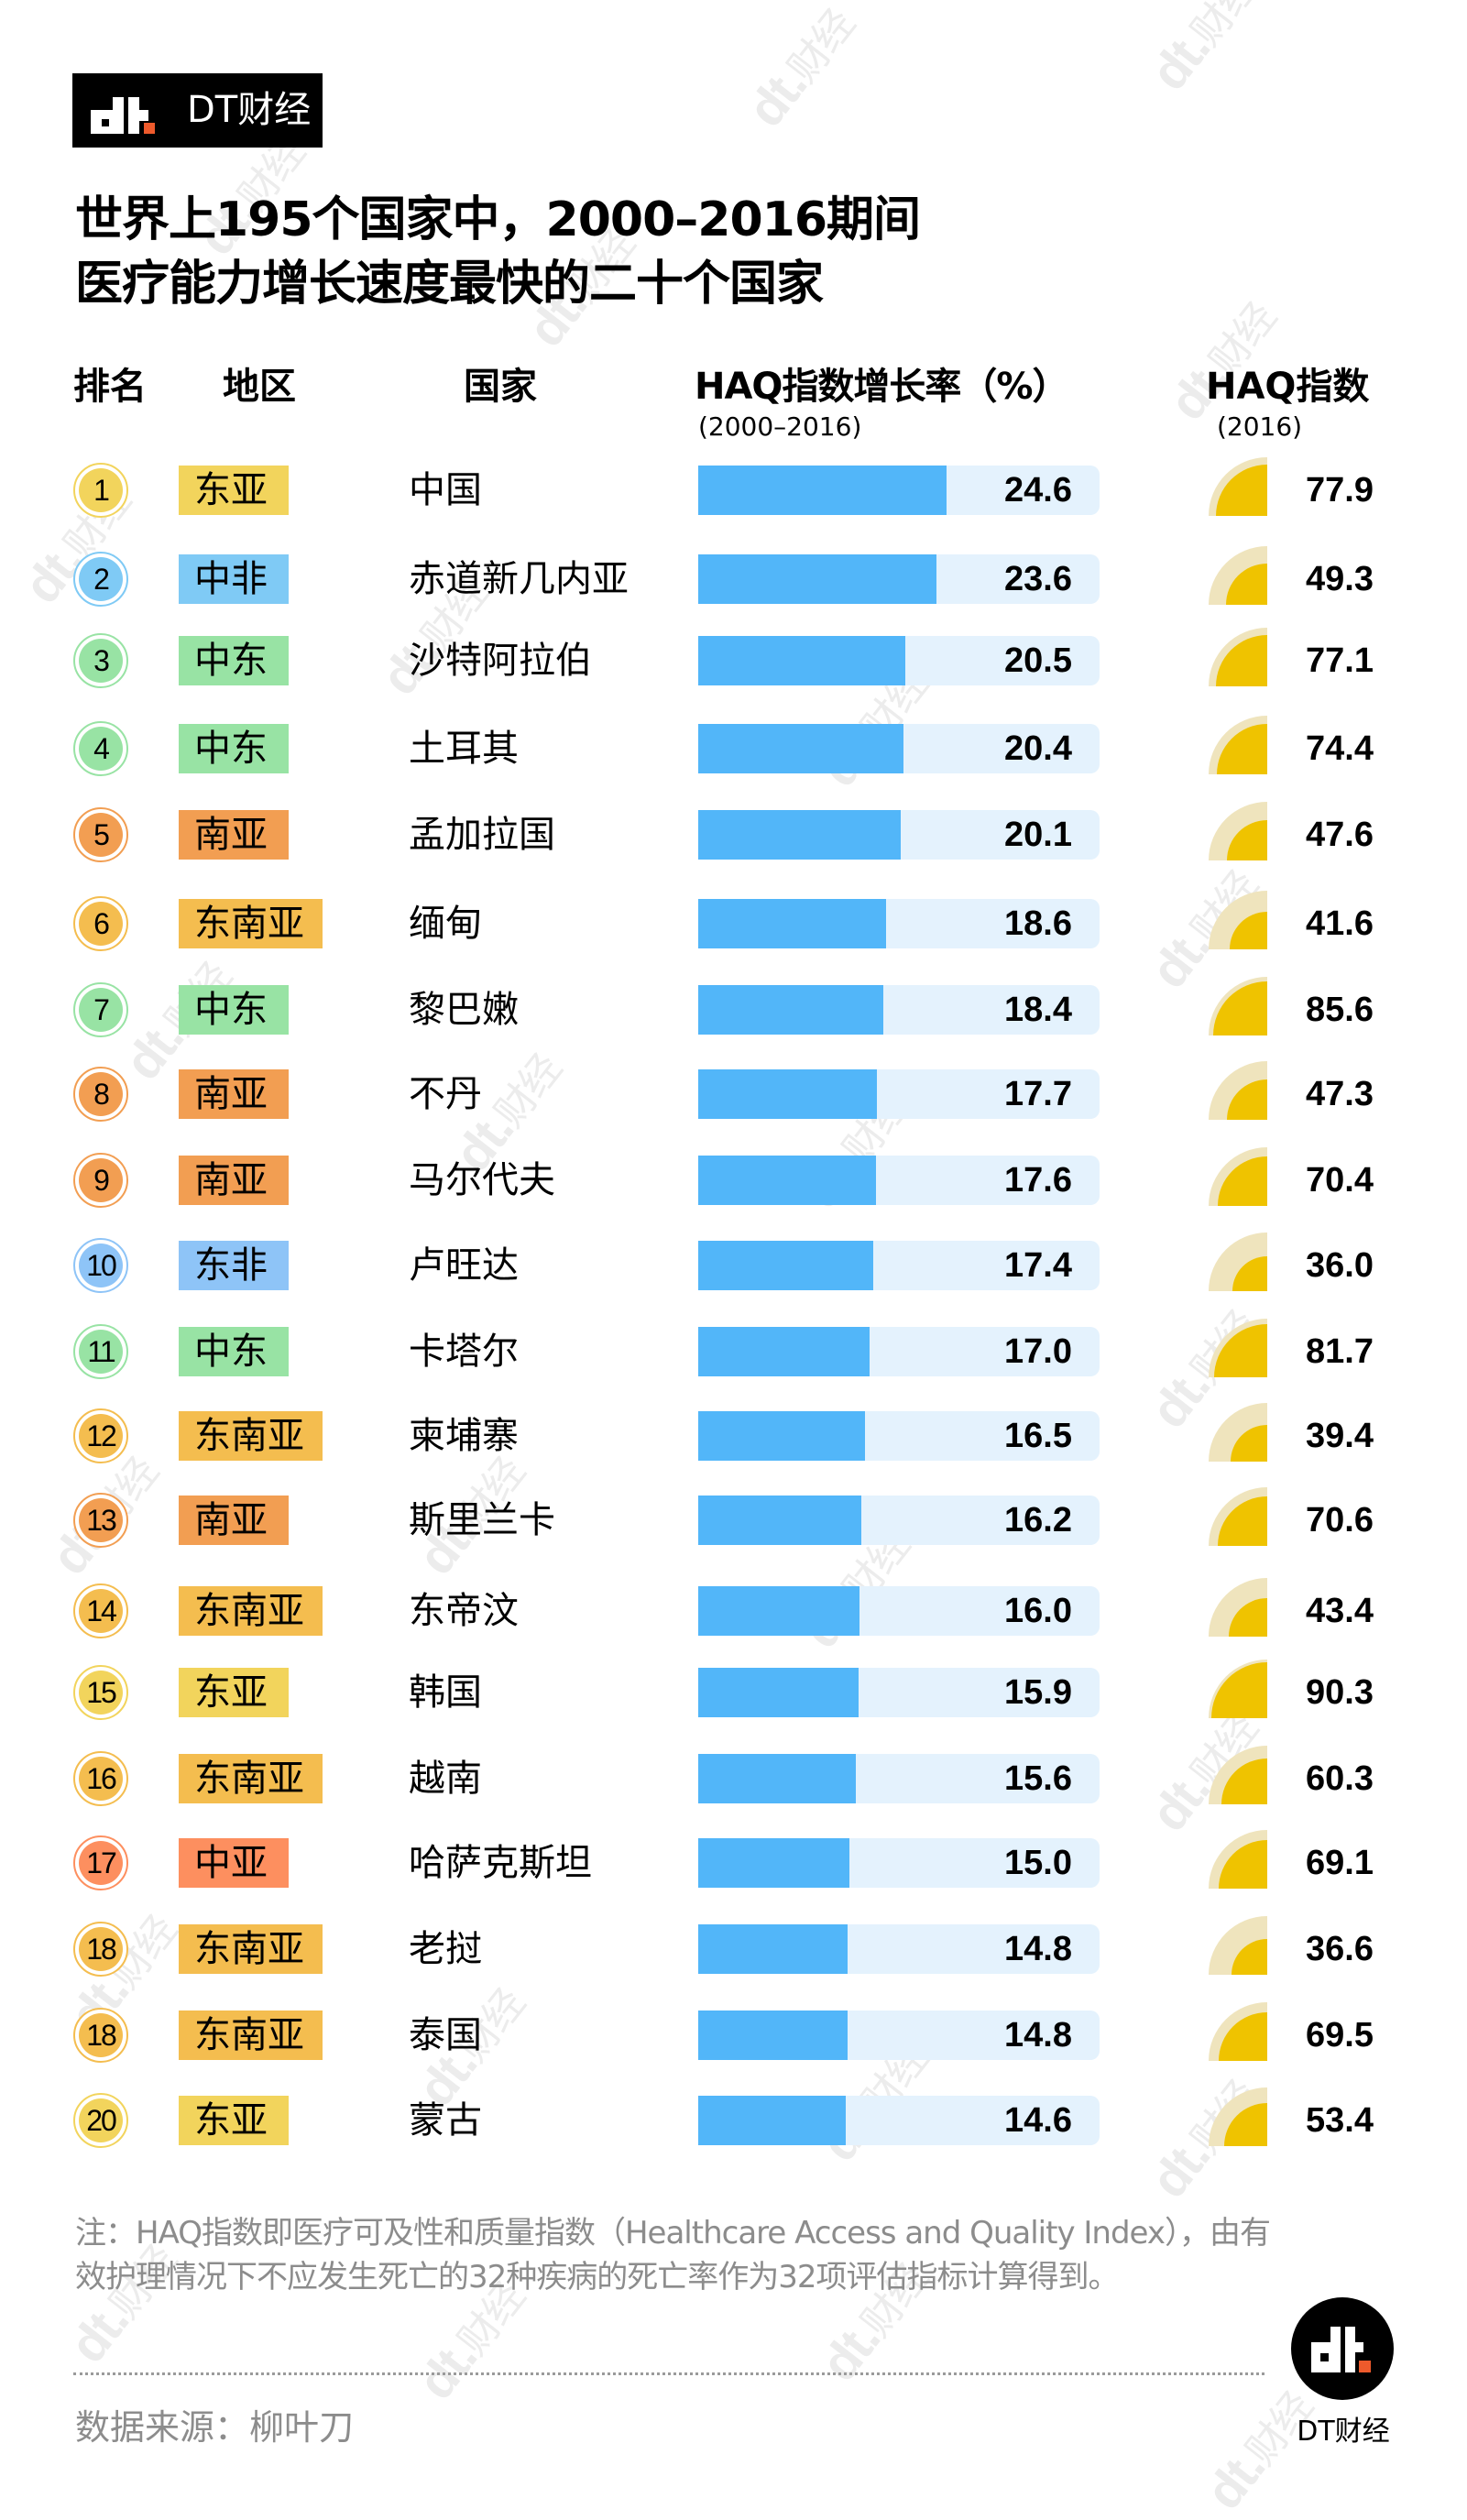 This screenshot has height=2520, width=1467. What do you see at coordinates (733, 2117) in the screenshot?
I see `table-row: 20 东亚 蒙古 14.6 53.4` at bounding box center [733, 2117].